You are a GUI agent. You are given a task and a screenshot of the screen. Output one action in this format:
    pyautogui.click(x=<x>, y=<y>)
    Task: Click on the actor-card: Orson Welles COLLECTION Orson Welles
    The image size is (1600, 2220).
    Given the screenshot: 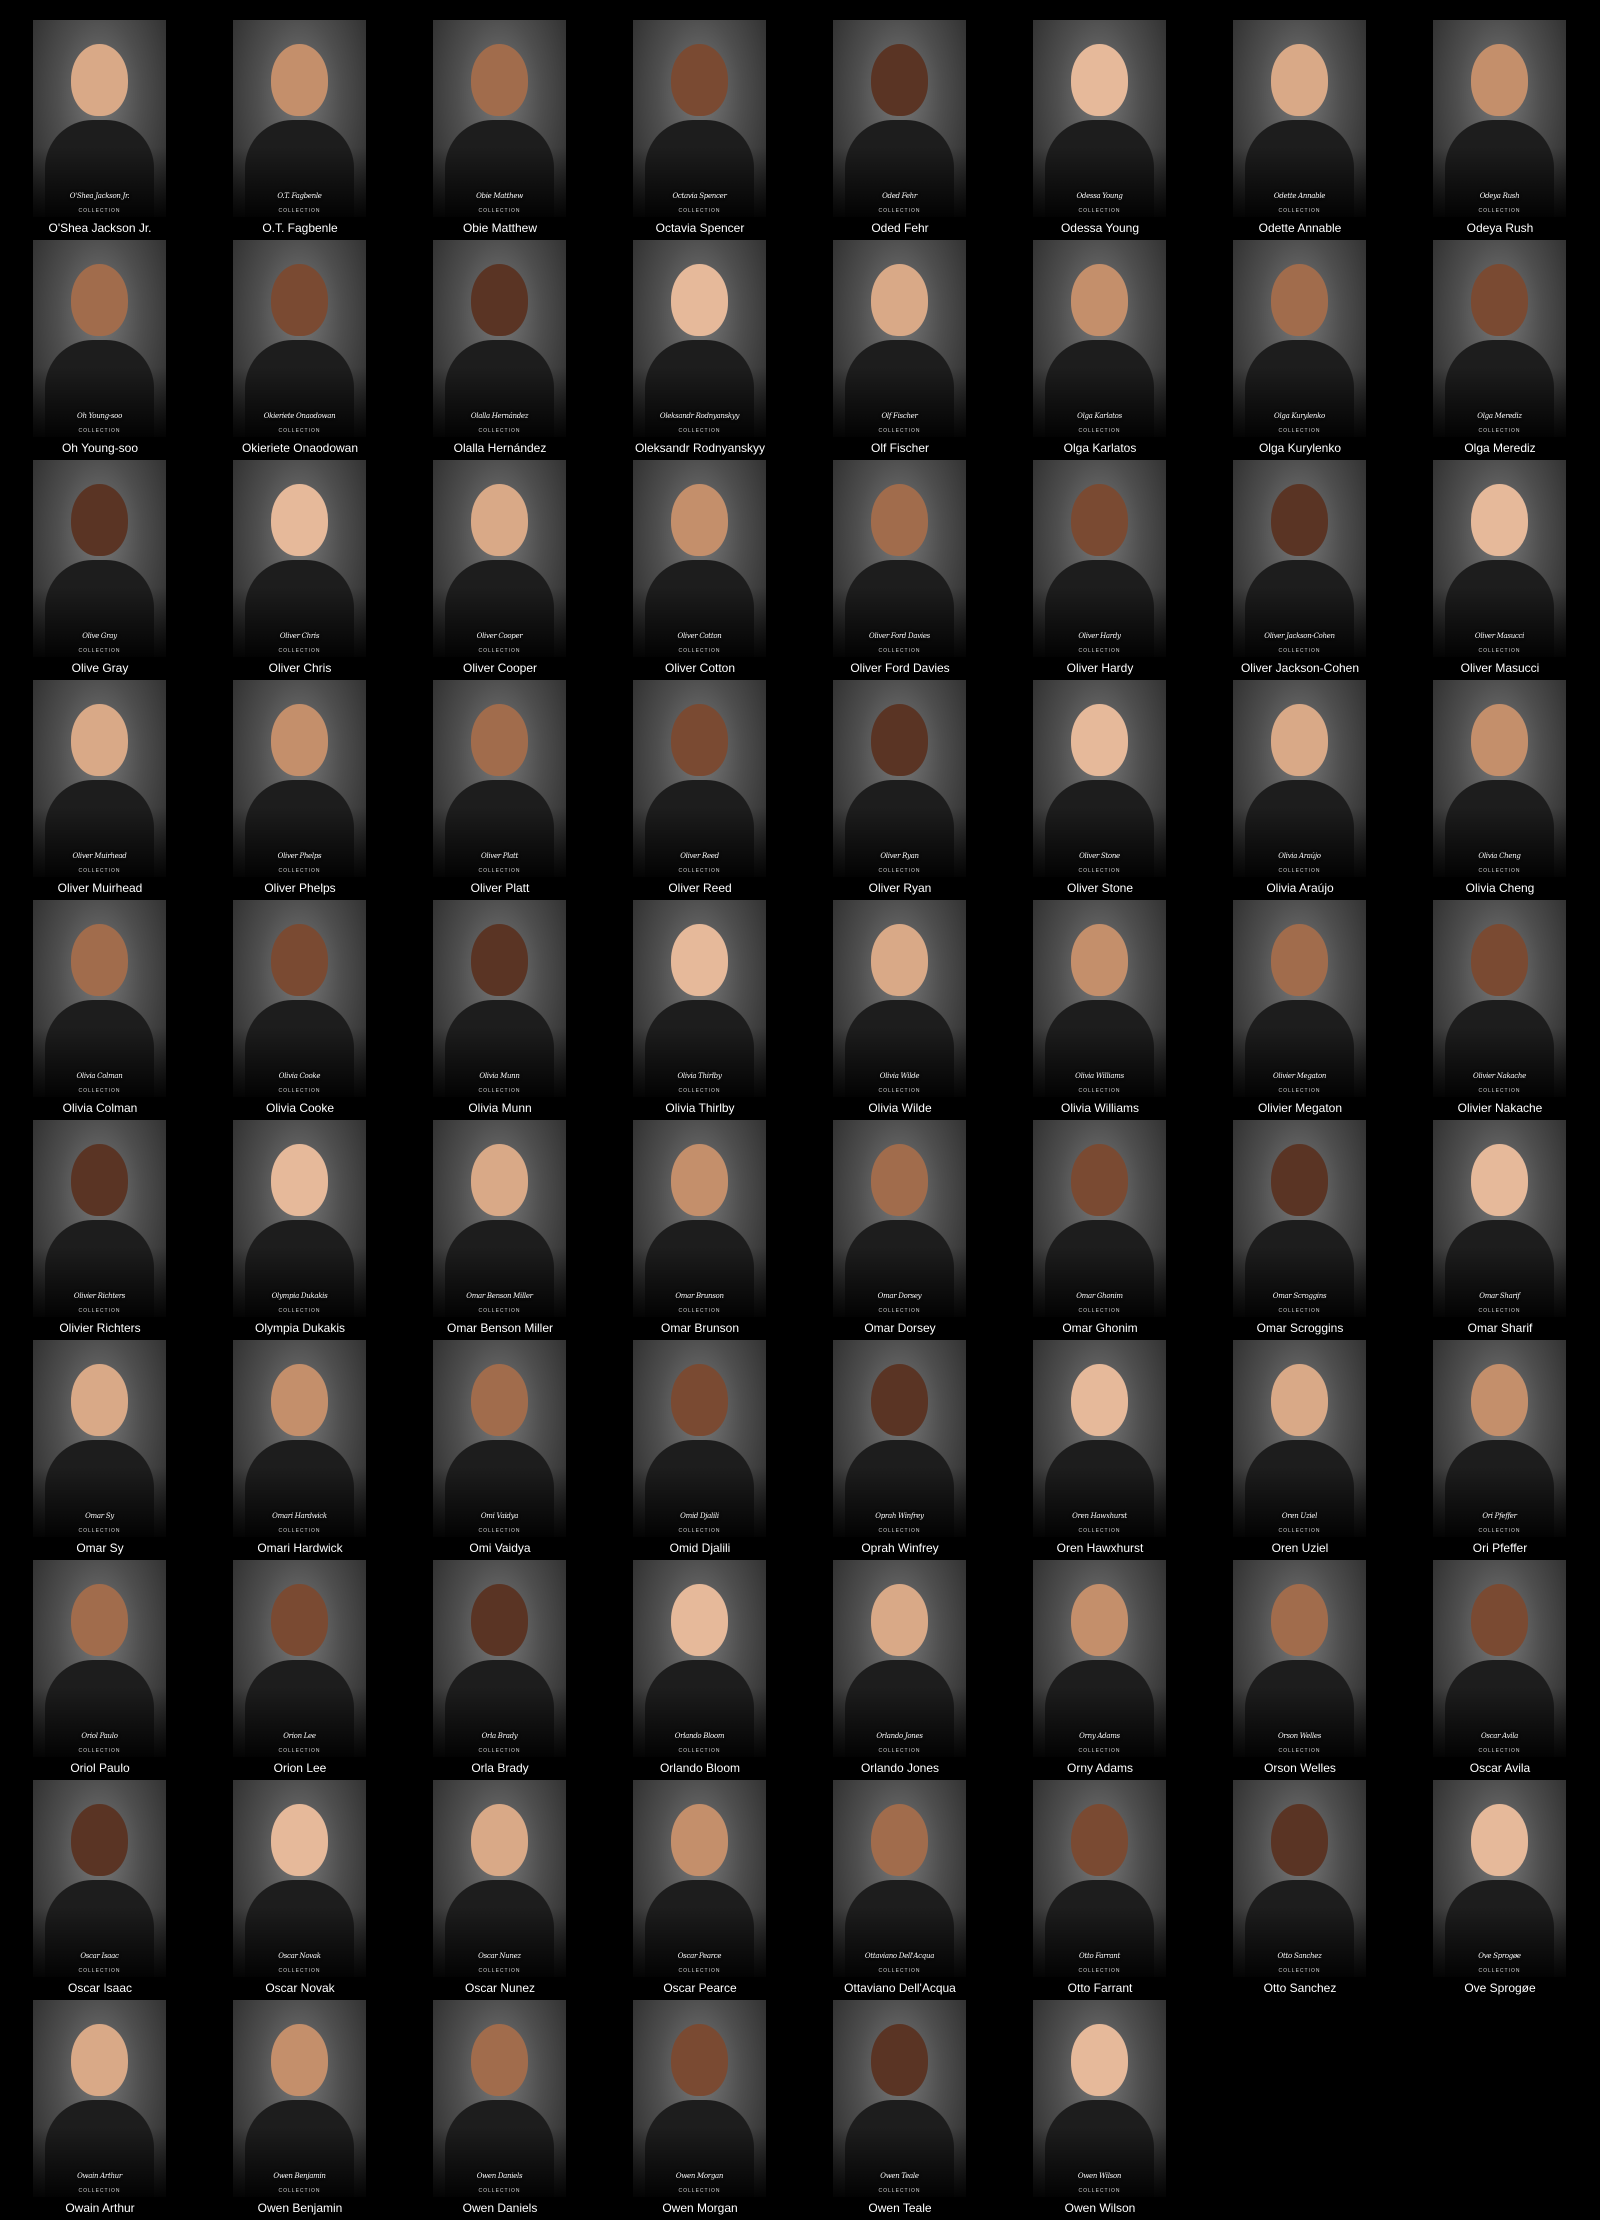 What is the action you would take?
    pyautogui.click(x=1300, y=1670)
    